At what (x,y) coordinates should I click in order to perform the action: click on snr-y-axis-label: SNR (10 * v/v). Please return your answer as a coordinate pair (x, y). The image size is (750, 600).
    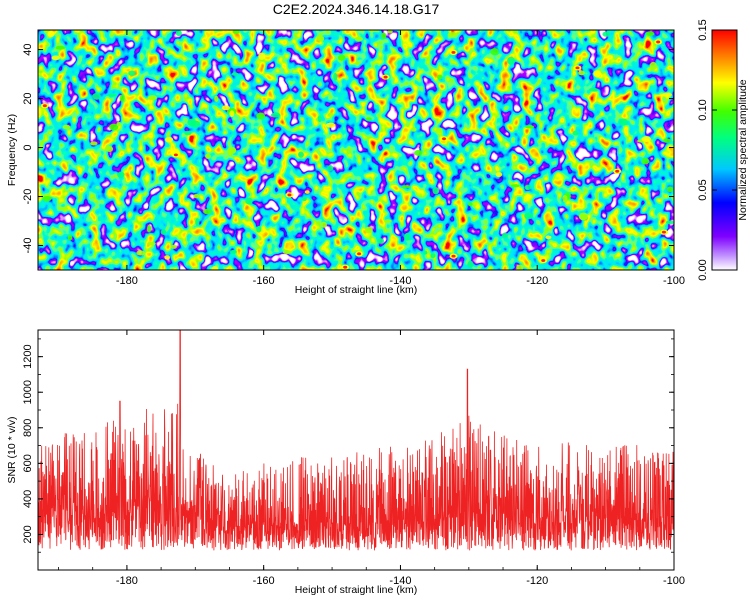
    Looking at the image, I should click on (12, 449).